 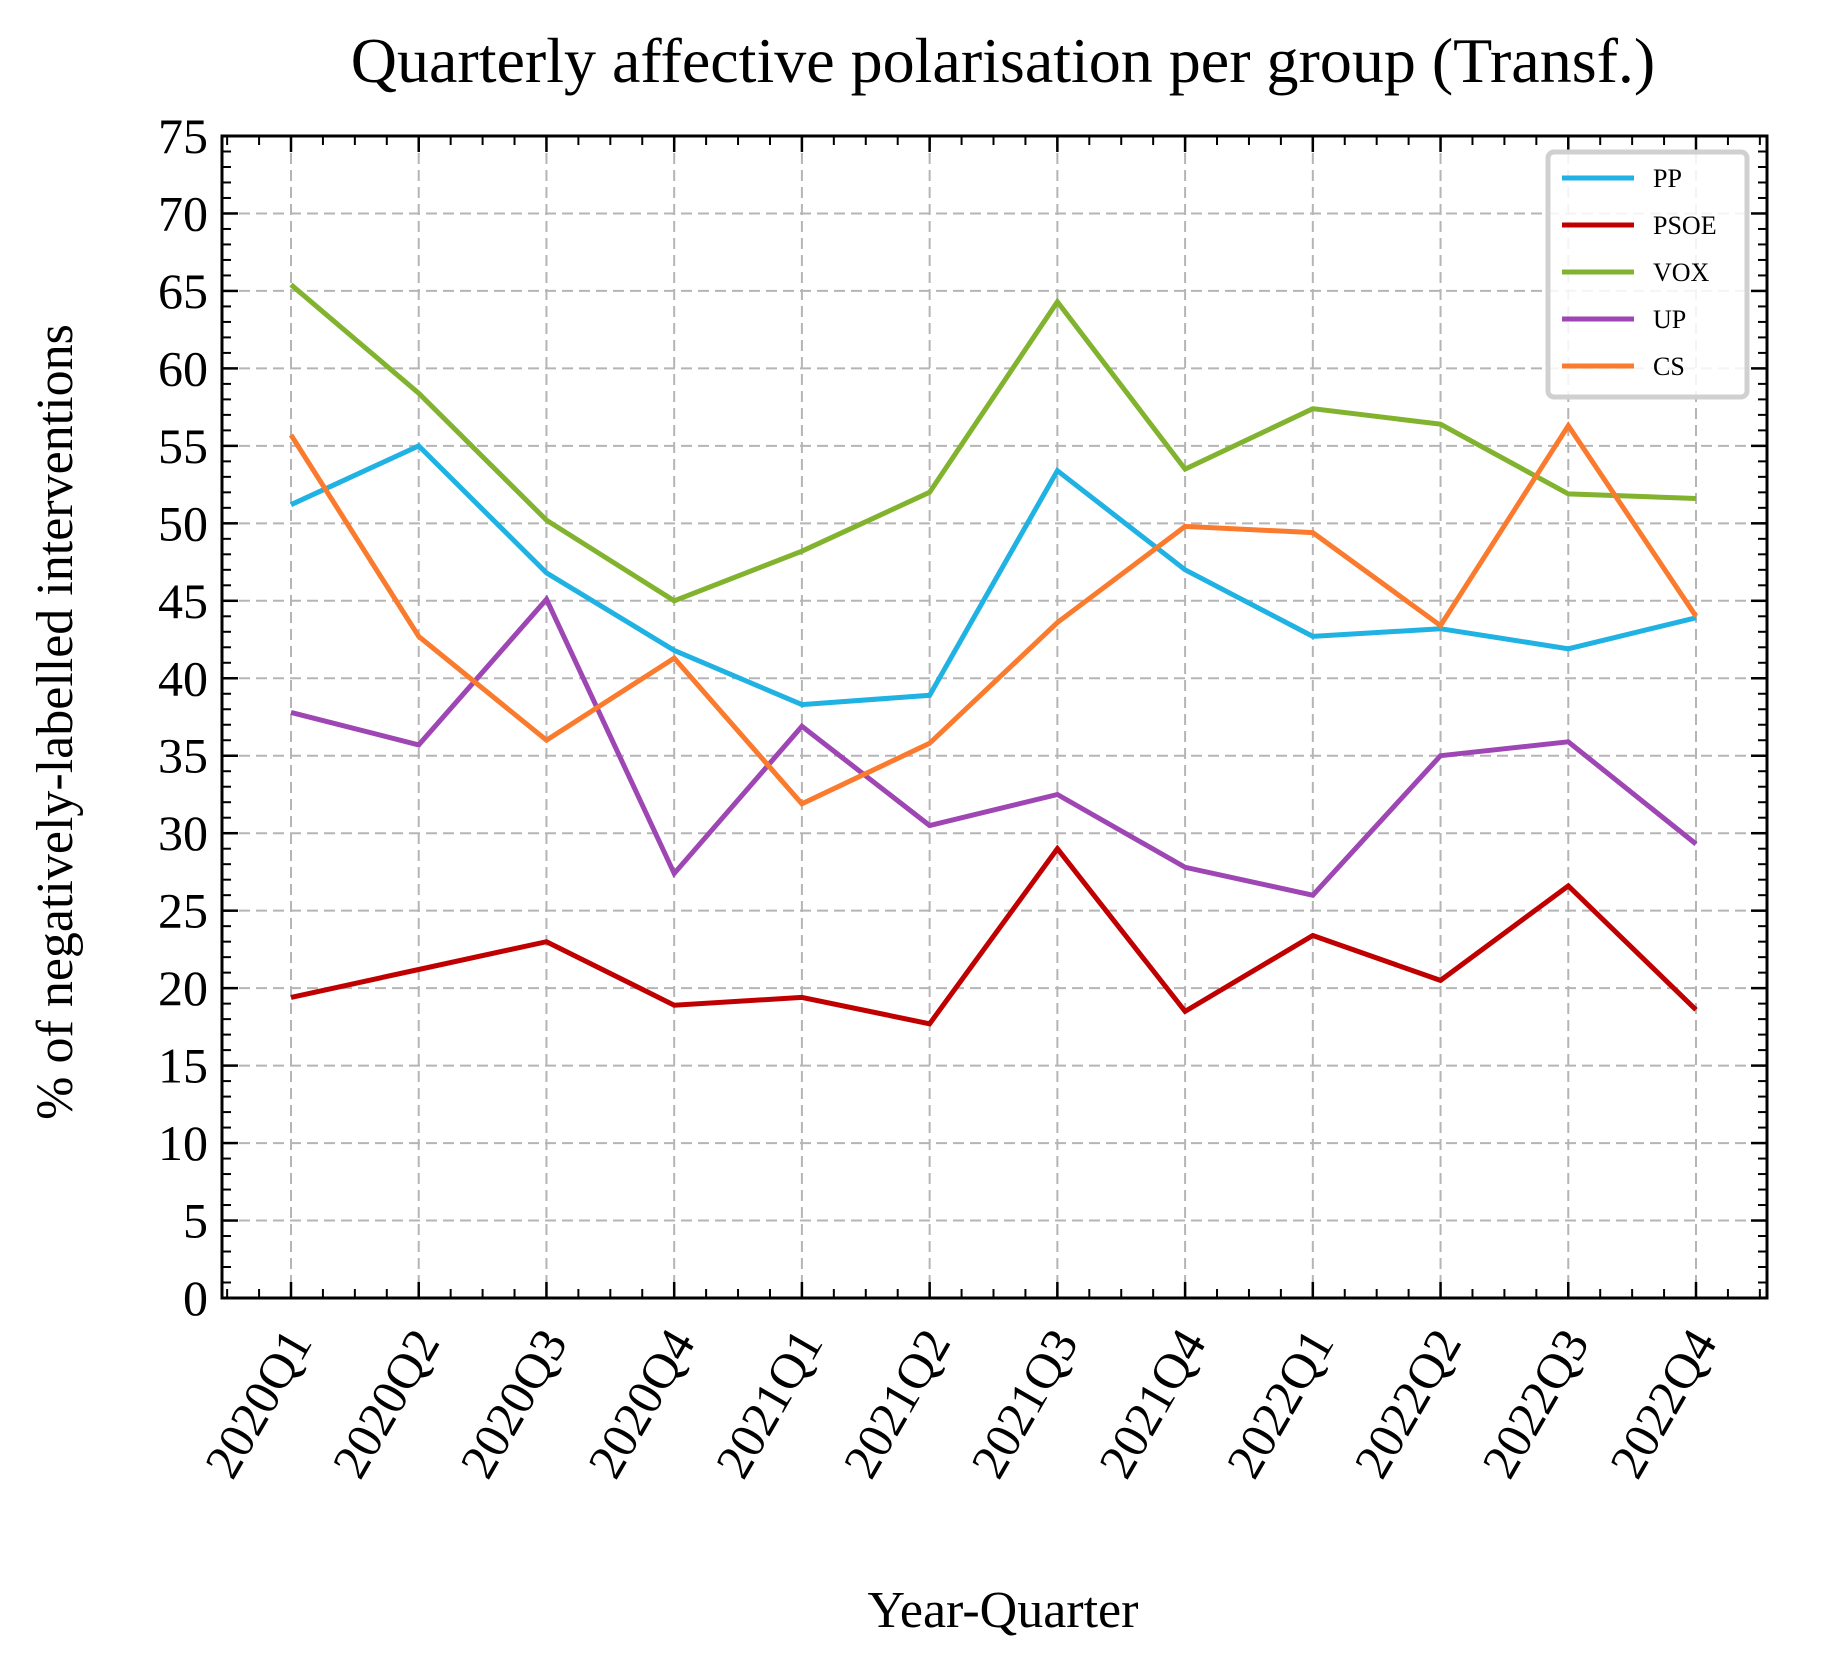 I want to click on x-tick-label: 2022Q4, so click(x=1662, y=1404).